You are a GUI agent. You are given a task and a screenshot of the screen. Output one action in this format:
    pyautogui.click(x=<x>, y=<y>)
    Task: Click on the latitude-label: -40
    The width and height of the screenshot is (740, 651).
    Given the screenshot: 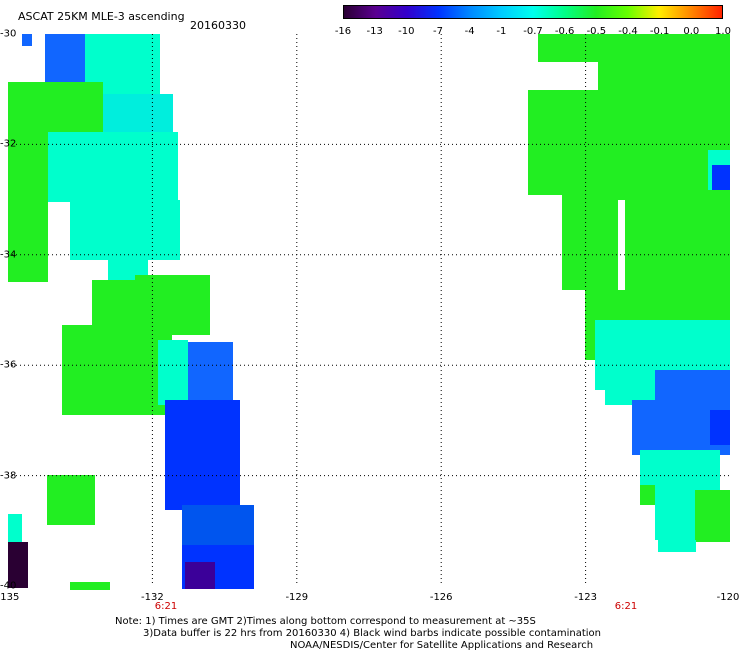 What is the action you would take?
    pyautogui.click(x=8, y=586)
    